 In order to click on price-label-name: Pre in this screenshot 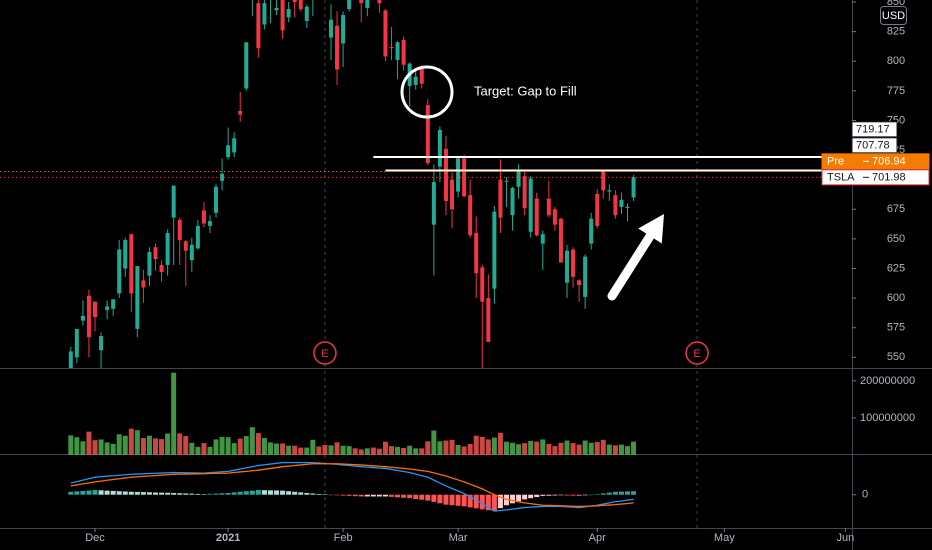, I will do `click(835, 162)`.